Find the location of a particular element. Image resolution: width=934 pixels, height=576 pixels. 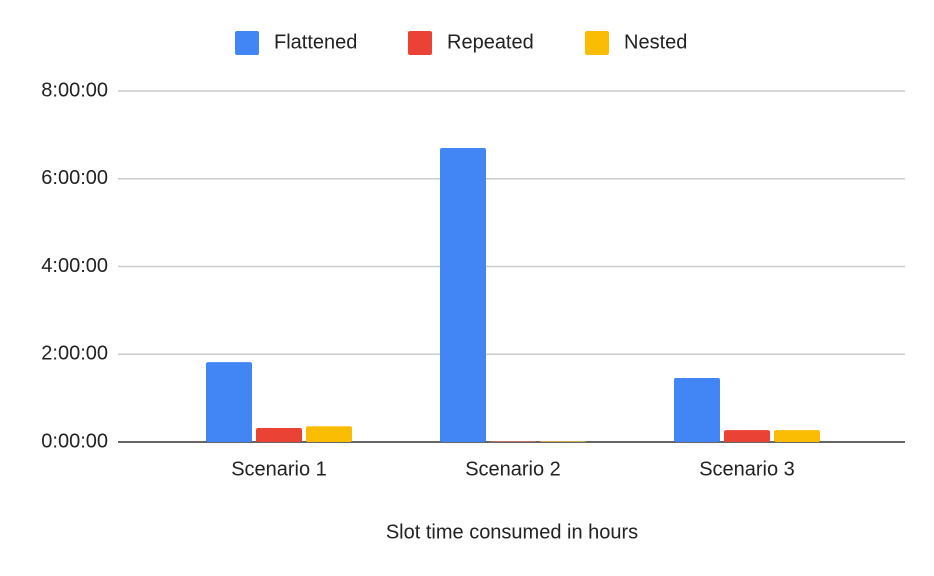

legend-label: Nested is located at coordinates (655, 42).